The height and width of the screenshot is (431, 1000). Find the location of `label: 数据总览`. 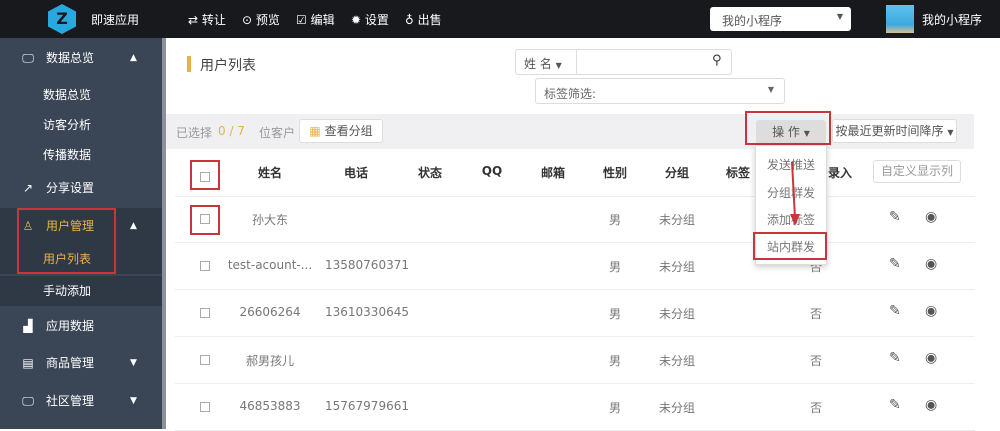

label: 数据总览 is located at coordinates (70, 58).